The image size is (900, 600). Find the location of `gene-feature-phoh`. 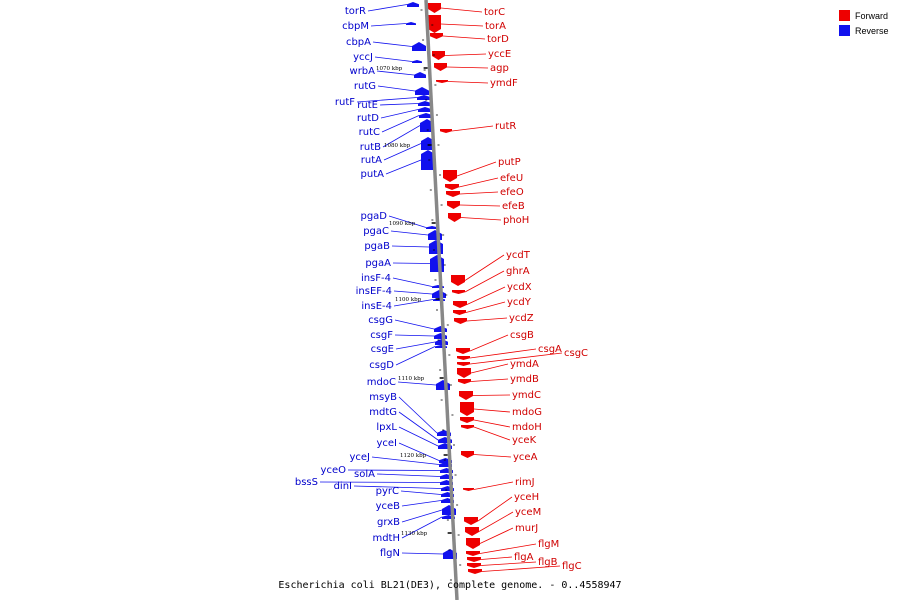

gene-feature-phoh is located at coordinates (454, 217).